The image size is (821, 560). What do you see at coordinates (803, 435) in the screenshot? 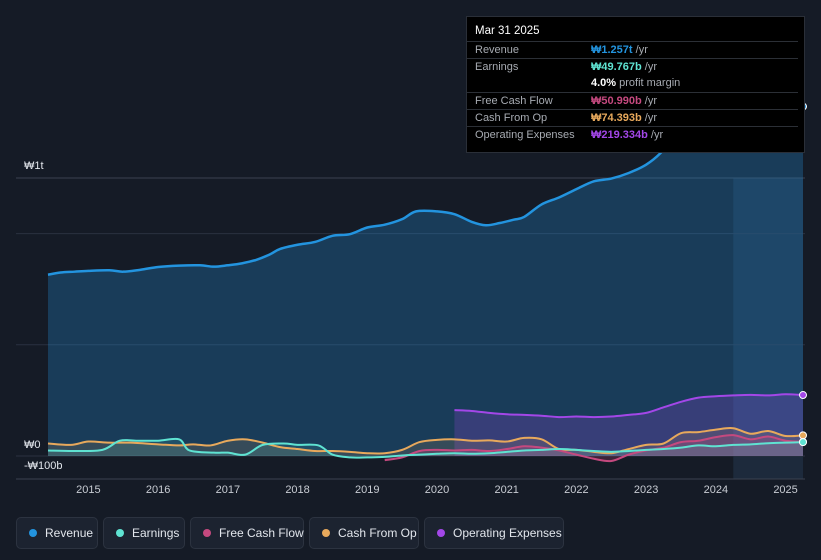
I see `series-endpoint-cfo` at bounding box center [803, 435].